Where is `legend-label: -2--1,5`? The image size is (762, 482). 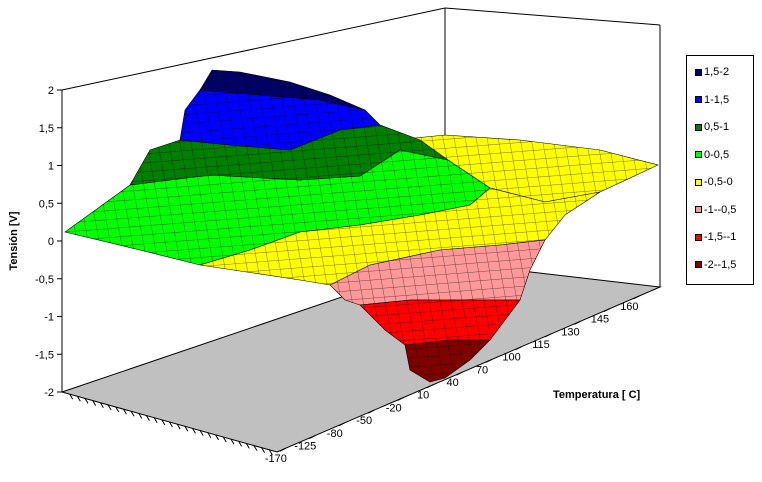
legend-label: -2--1,5 is located at coordinates (720, 264).